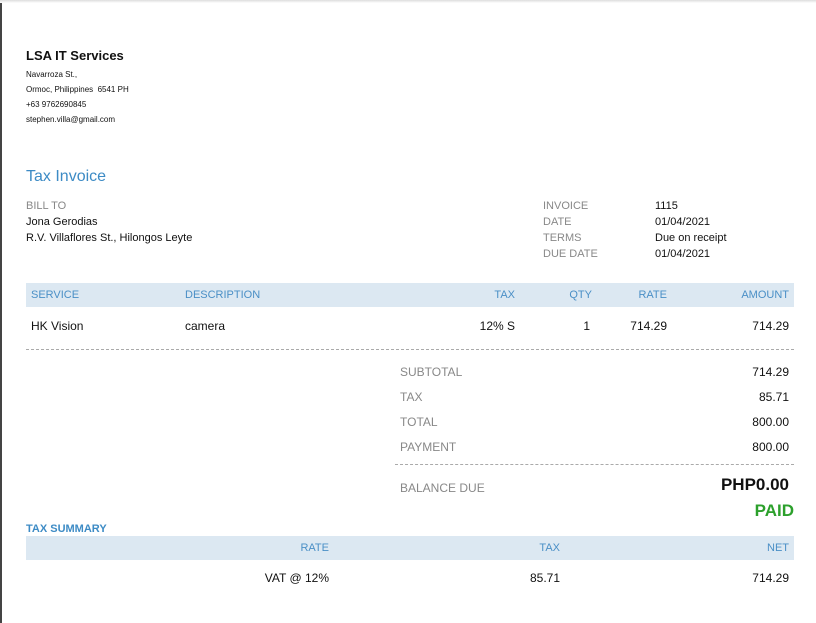  What do you see at coordinates (296, 578) in the screenshot?
I see `ts-rate: VAT @ 12%` at bounding box center [296, 578].